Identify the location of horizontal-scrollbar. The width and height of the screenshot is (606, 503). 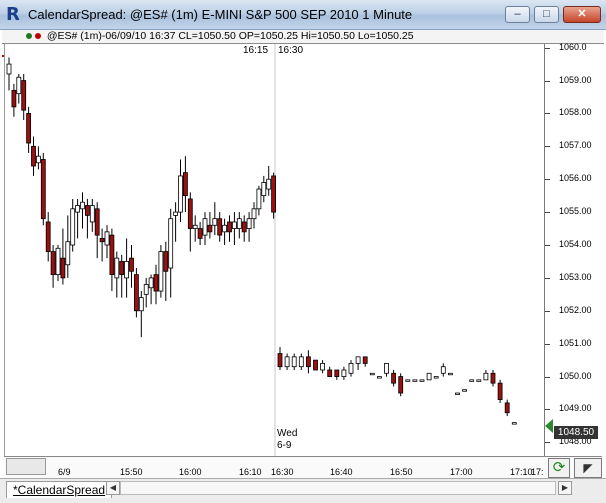
(338, 488).